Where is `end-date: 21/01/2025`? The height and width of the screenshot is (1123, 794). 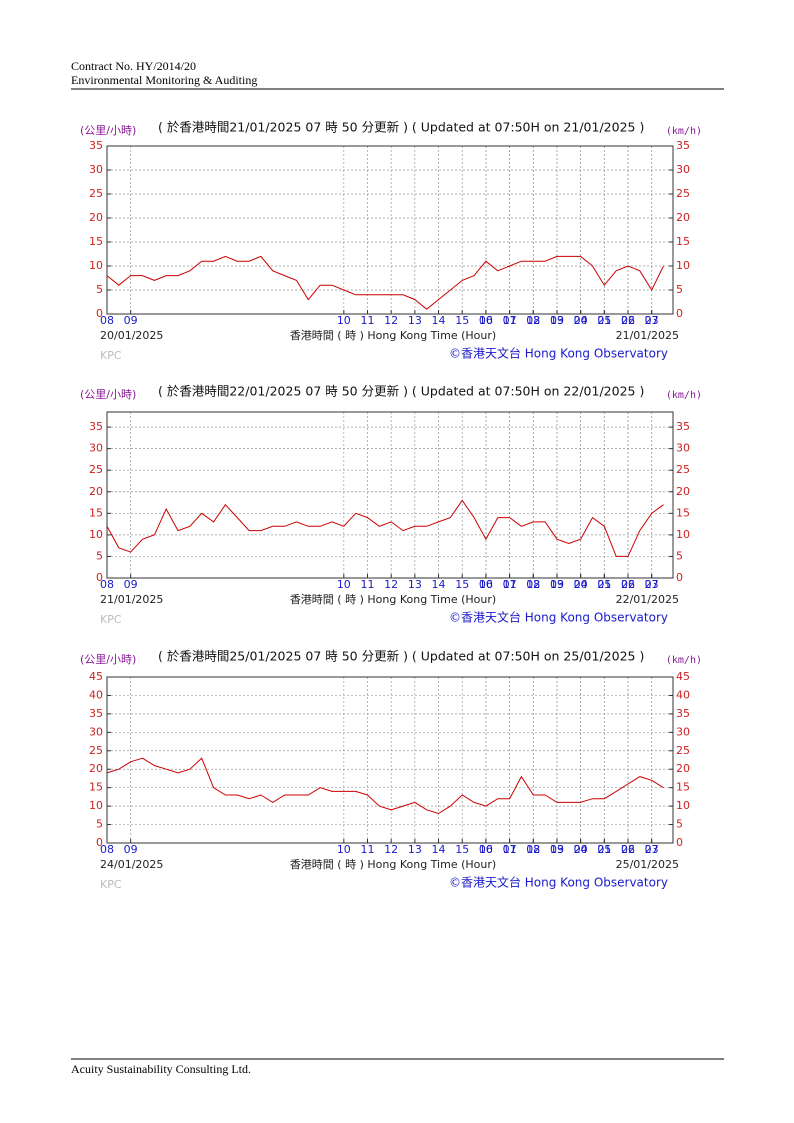 end-date: 21/01/2025 is located at coordinates (647, 335).